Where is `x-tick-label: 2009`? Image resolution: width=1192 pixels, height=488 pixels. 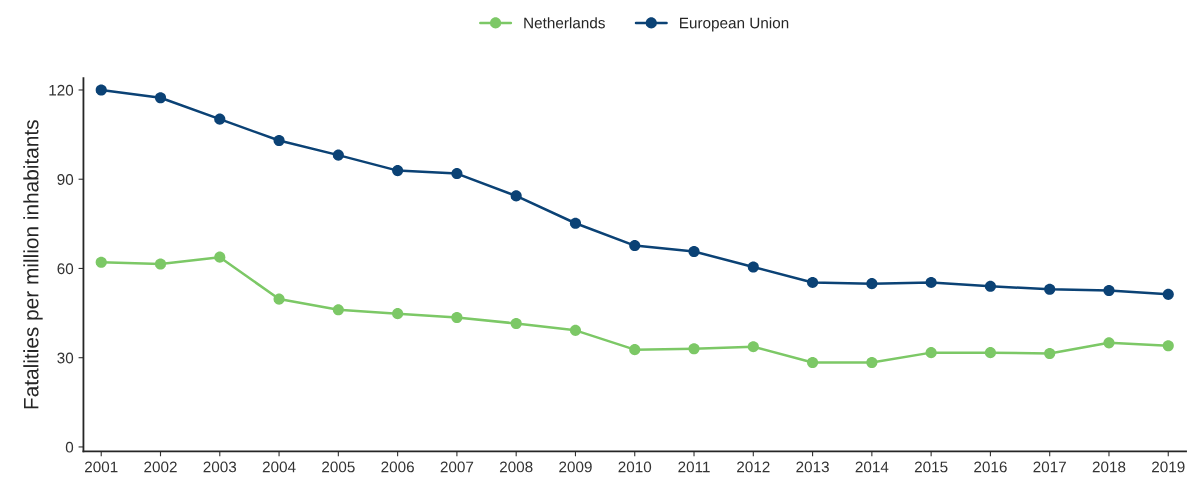
x-tick-label: 2009 is located at coordinates (575, 467).